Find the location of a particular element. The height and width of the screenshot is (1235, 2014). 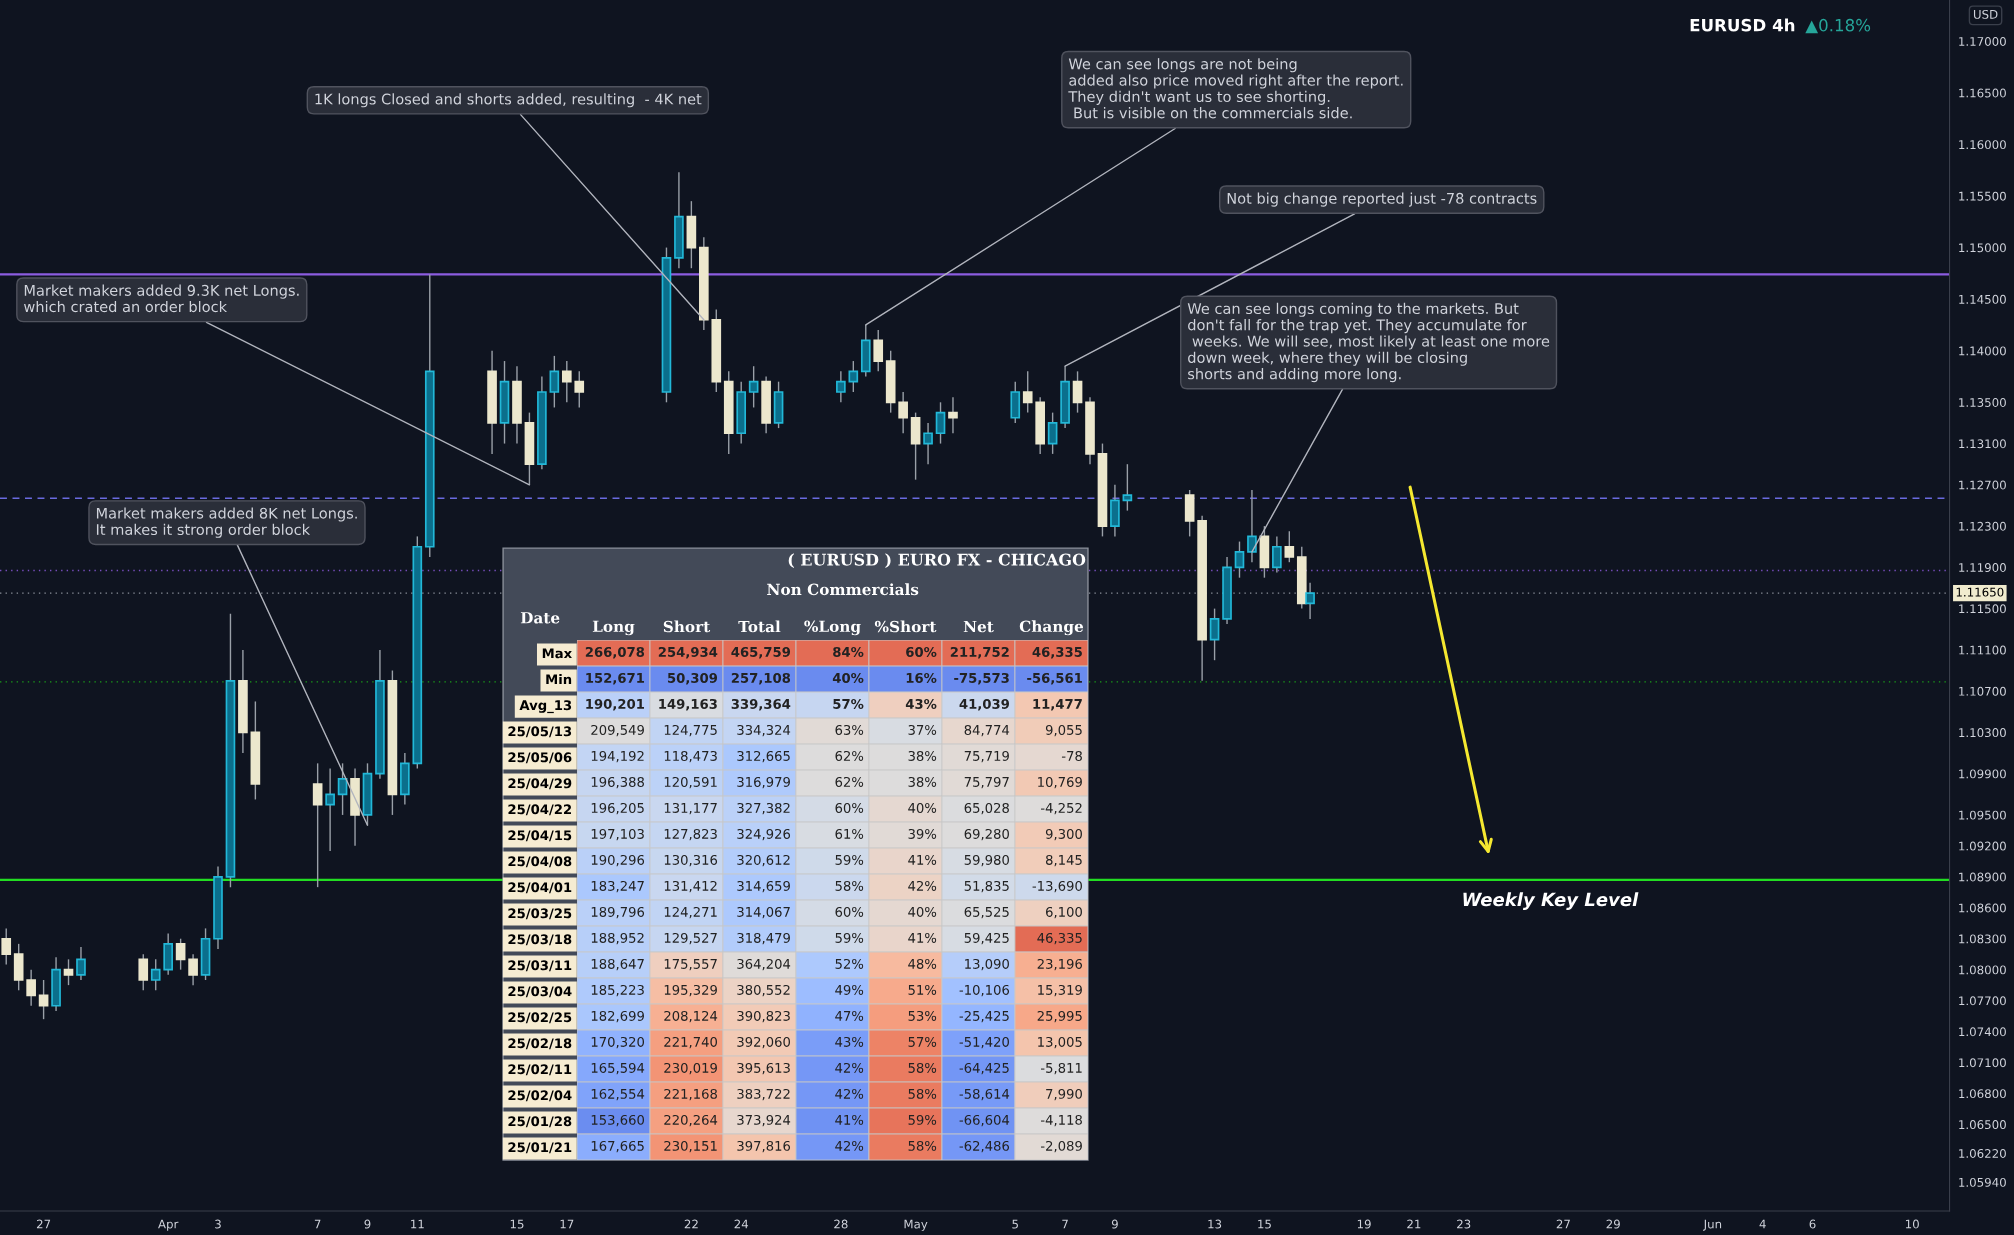

data-label: 42% is located at coordinates (849, 1067).